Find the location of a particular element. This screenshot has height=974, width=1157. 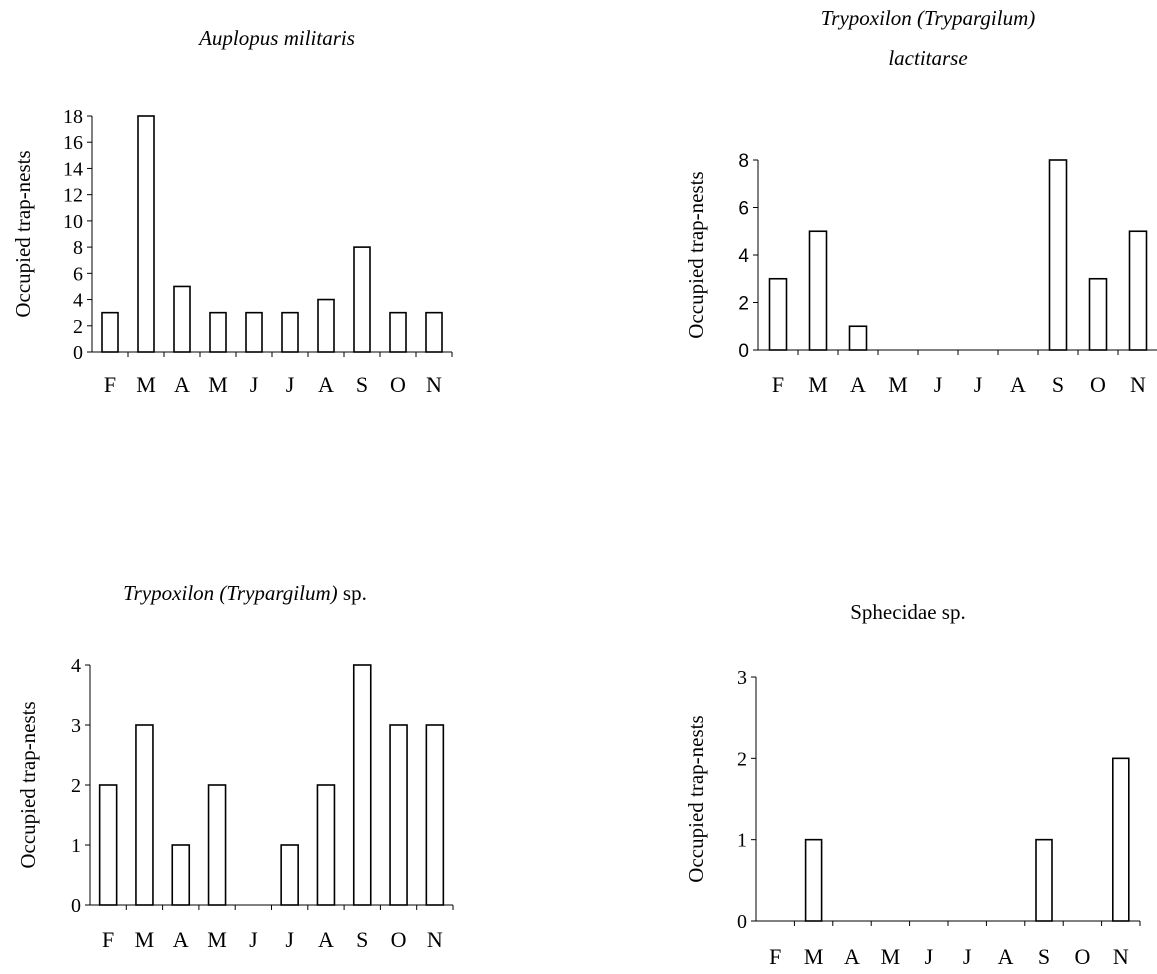

chart-title: Auplopus militaris is located at coordinates (276, 38).